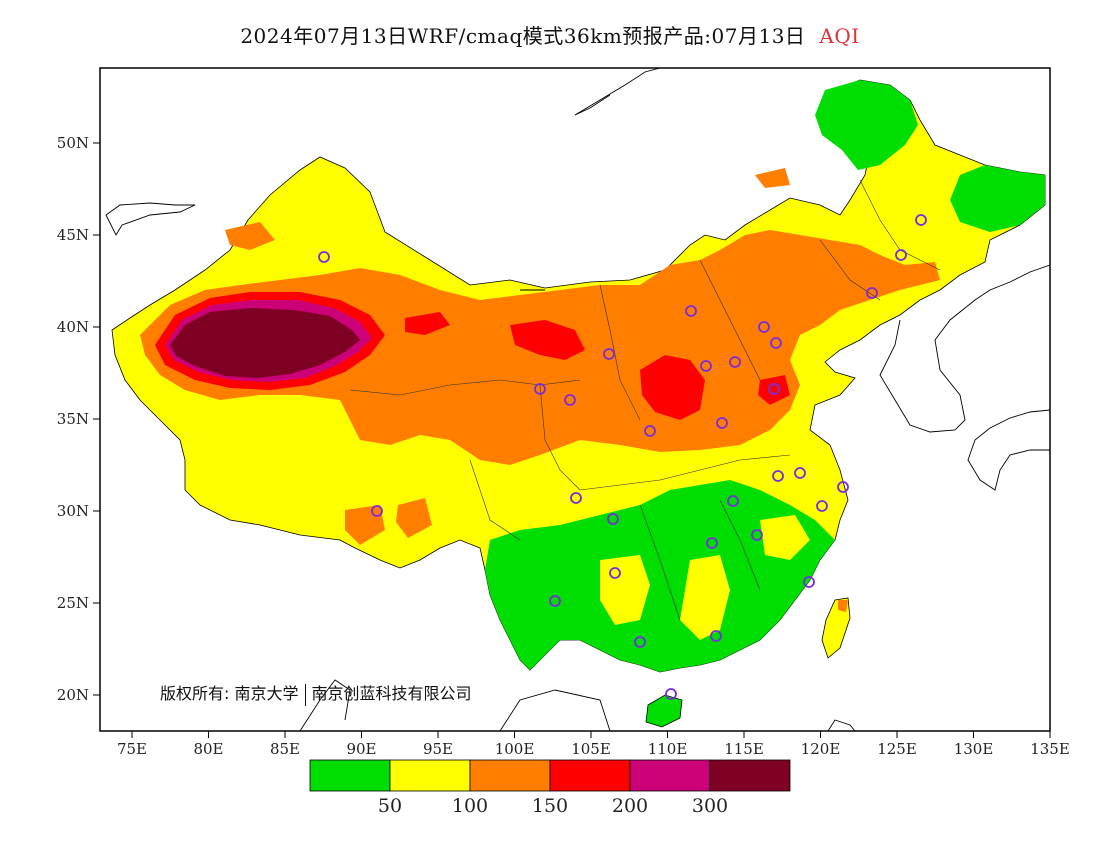  I want to click on title-variable: AQI, so click(839, 36).